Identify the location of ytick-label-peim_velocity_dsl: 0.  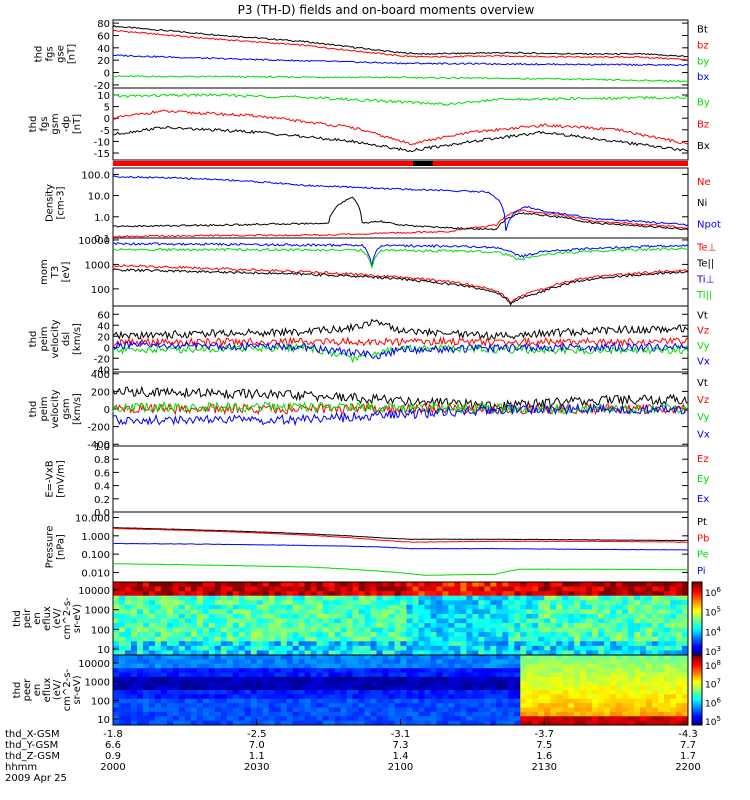
(107, 348).